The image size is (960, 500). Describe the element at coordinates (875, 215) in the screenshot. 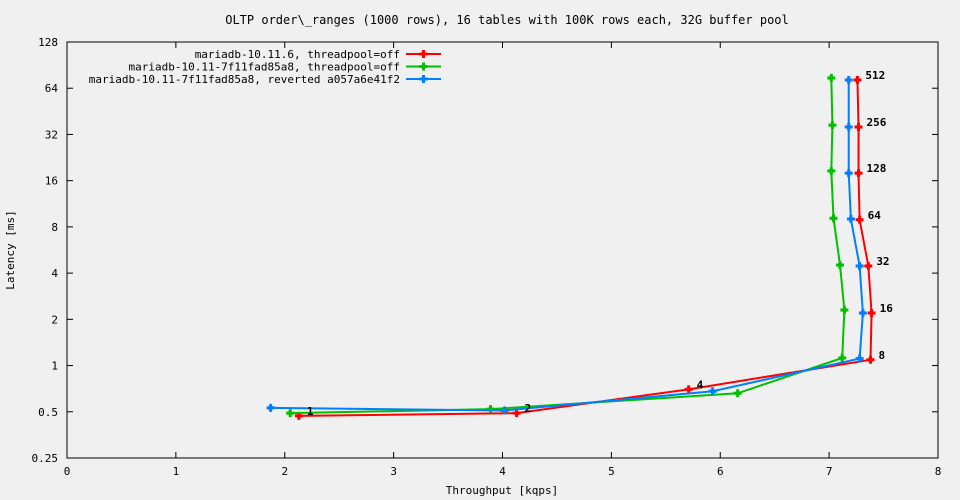

I see `point-label: 64` at that location.